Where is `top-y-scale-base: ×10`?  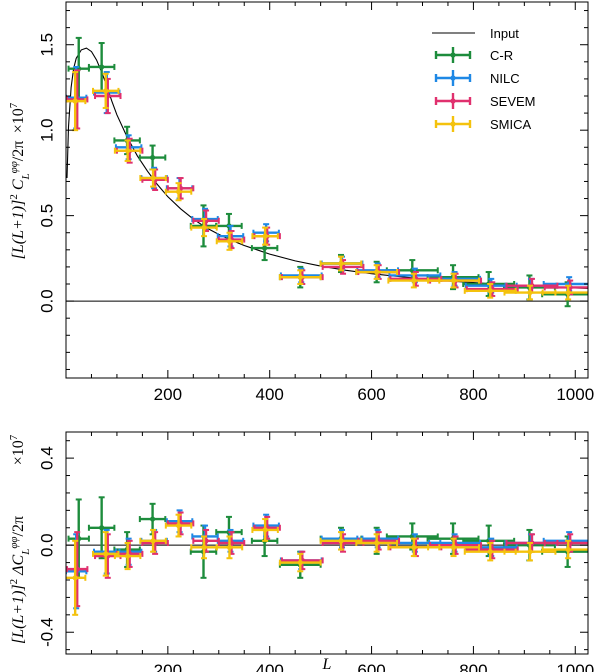 top-y-scale-base: ×10 is located at coordinates (18, 120).